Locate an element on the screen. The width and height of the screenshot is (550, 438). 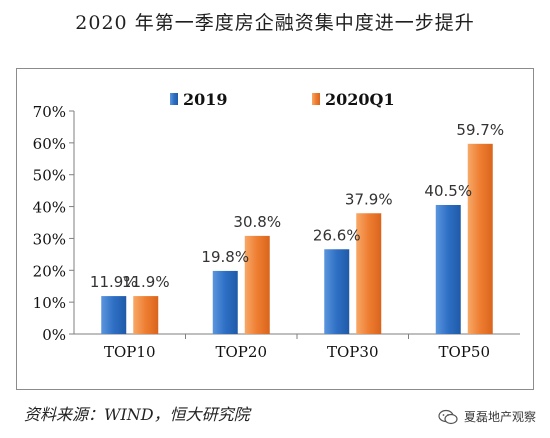
source-note: 资料来源：WIND，恒大研究院 is located at coordinates (137, 414).